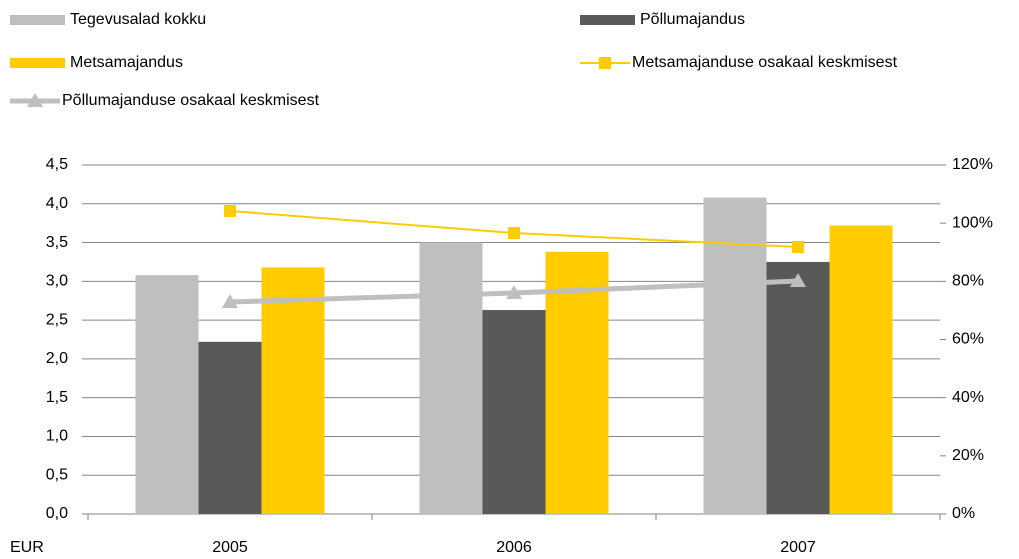  I want to click on y2-tick-label: 100%, so click(972, 222).